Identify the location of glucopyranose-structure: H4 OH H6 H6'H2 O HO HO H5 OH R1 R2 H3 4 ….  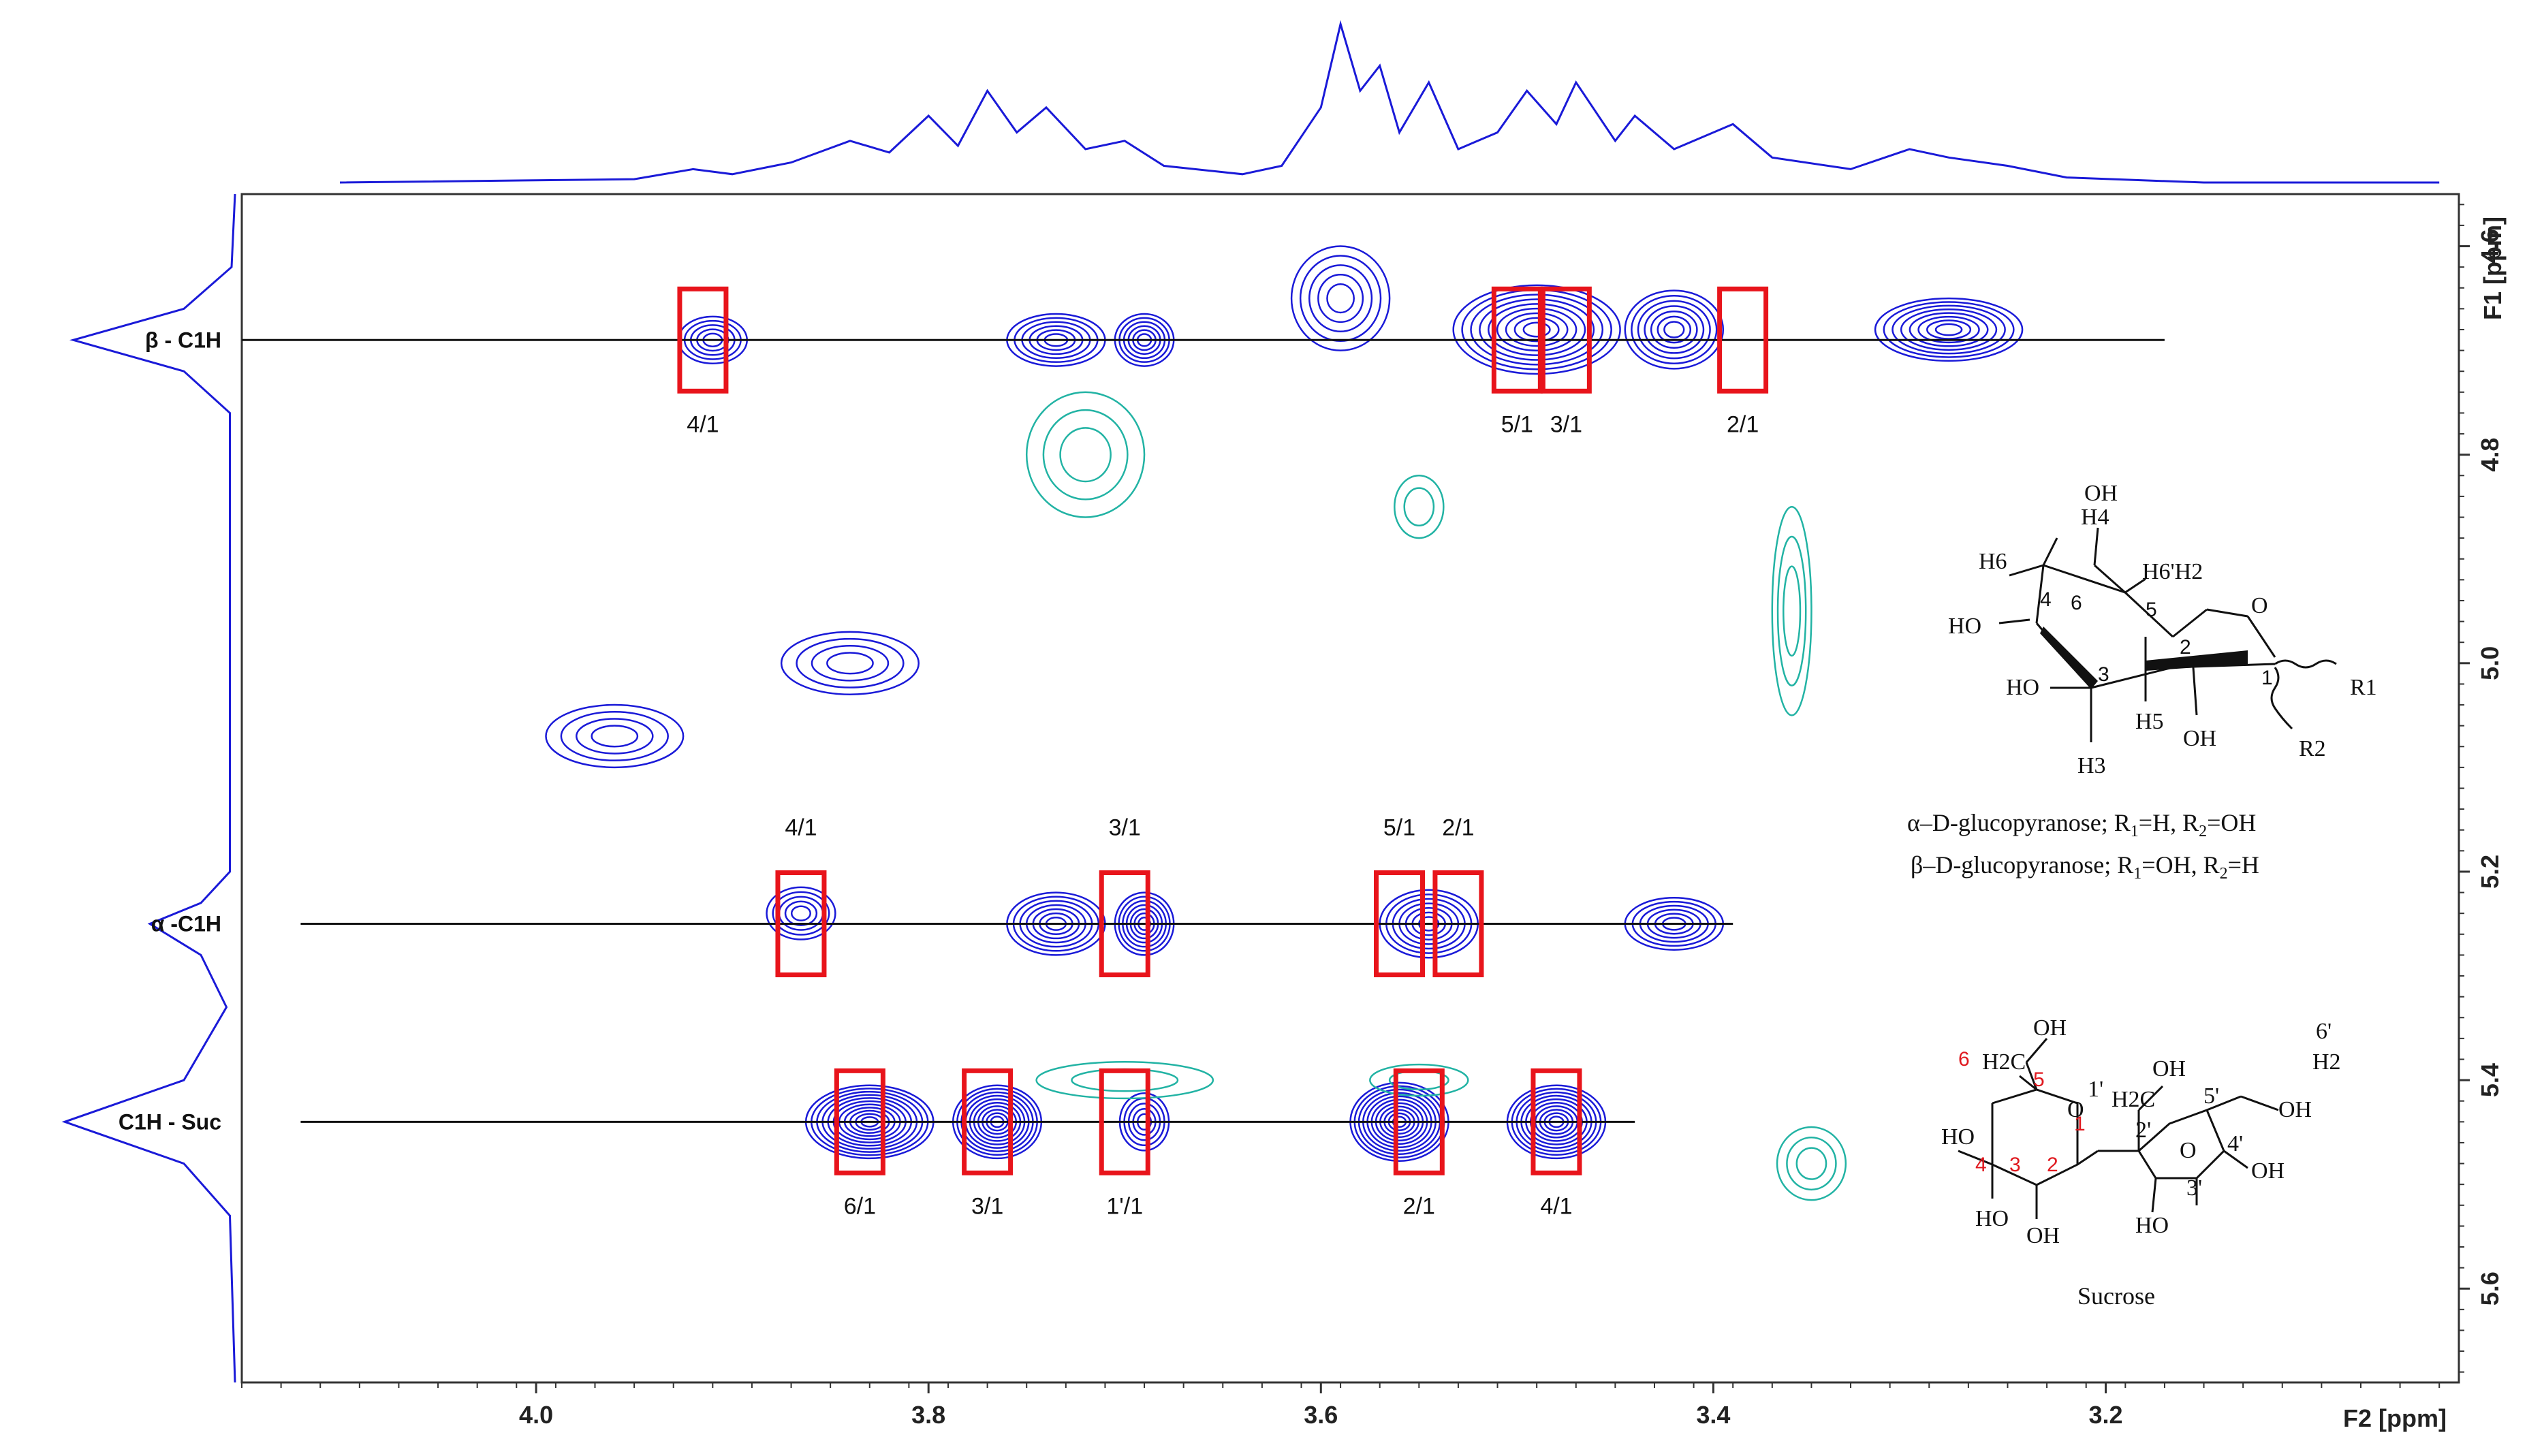
(2142, 682).